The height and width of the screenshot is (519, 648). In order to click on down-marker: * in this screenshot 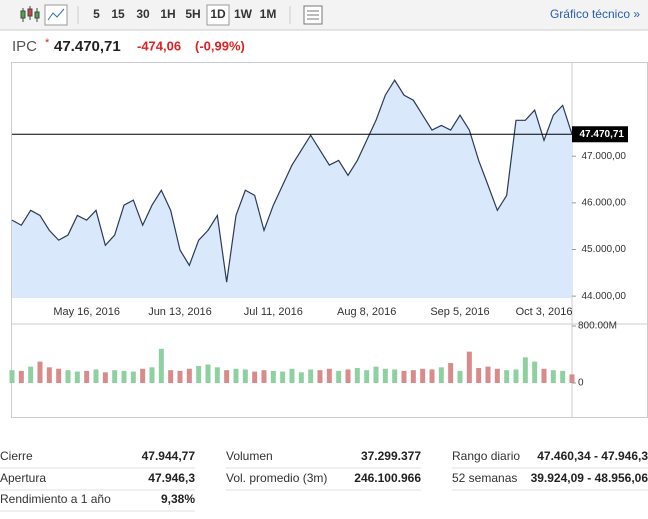, I will do `click(47, 43)`.